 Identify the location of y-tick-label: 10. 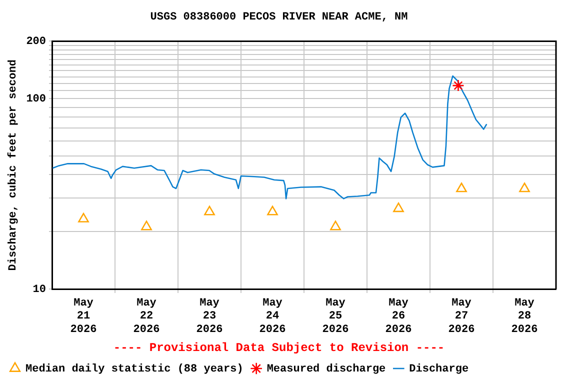
(39, 290).